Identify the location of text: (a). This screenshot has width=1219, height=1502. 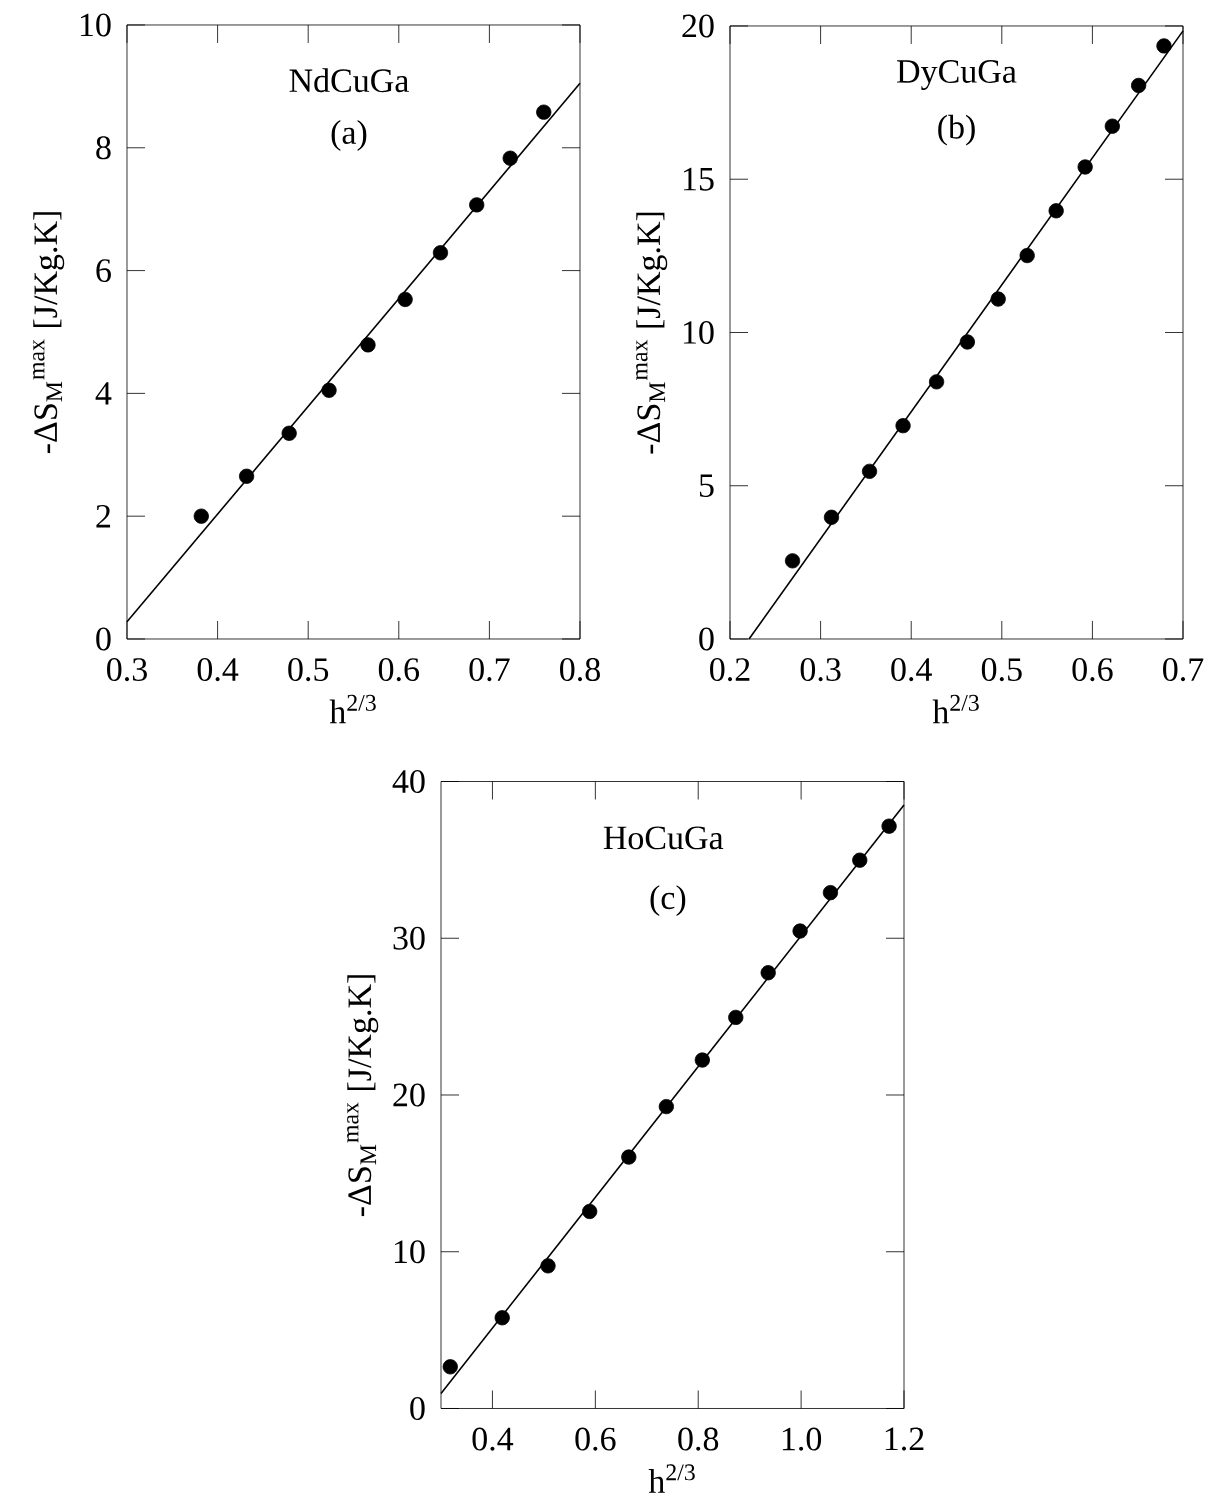
(349, 135).